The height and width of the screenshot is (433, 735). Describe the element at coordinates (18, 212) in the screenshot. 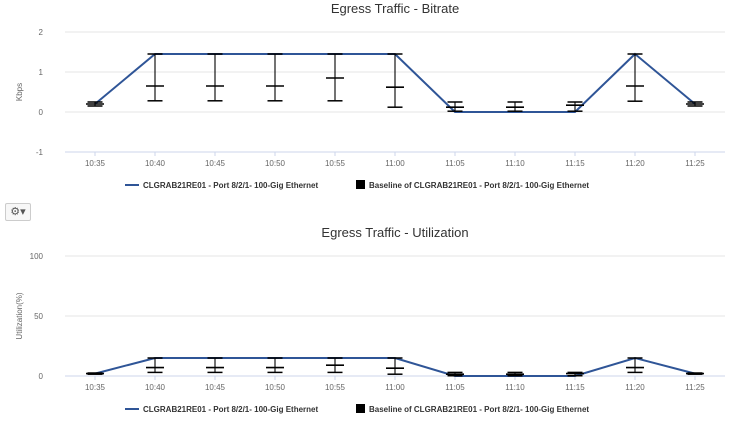

I see `gear-icon: ⚙▾` at that location.